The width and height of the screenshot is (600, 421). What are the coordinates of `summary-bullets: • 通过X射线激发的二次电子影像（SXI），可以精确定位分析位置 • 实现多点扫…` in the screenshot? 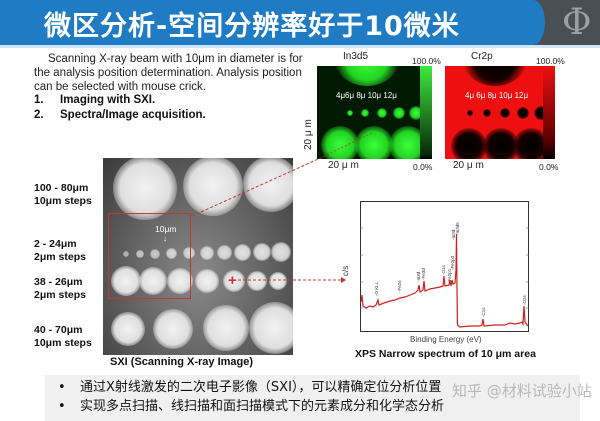 It's located at (251, 397).